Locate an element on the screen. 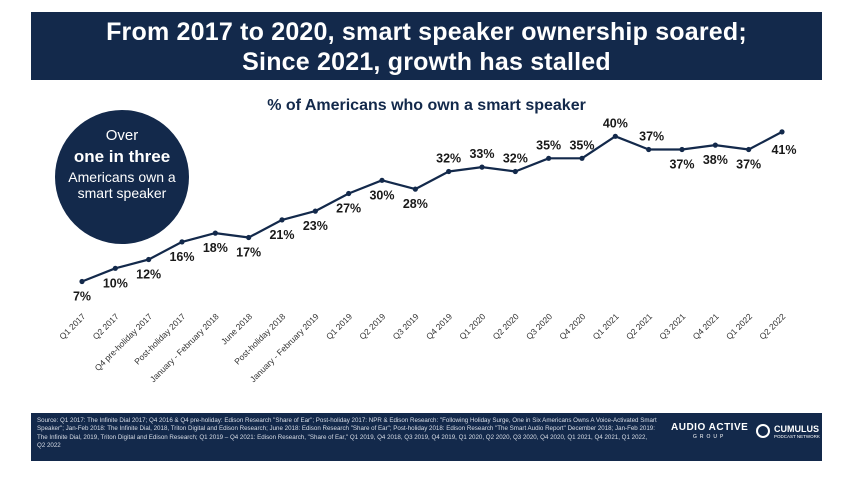 This screenshot has height=480, width=853. x-tick-label: Q1 2017 is located at coordinates (72, 326).